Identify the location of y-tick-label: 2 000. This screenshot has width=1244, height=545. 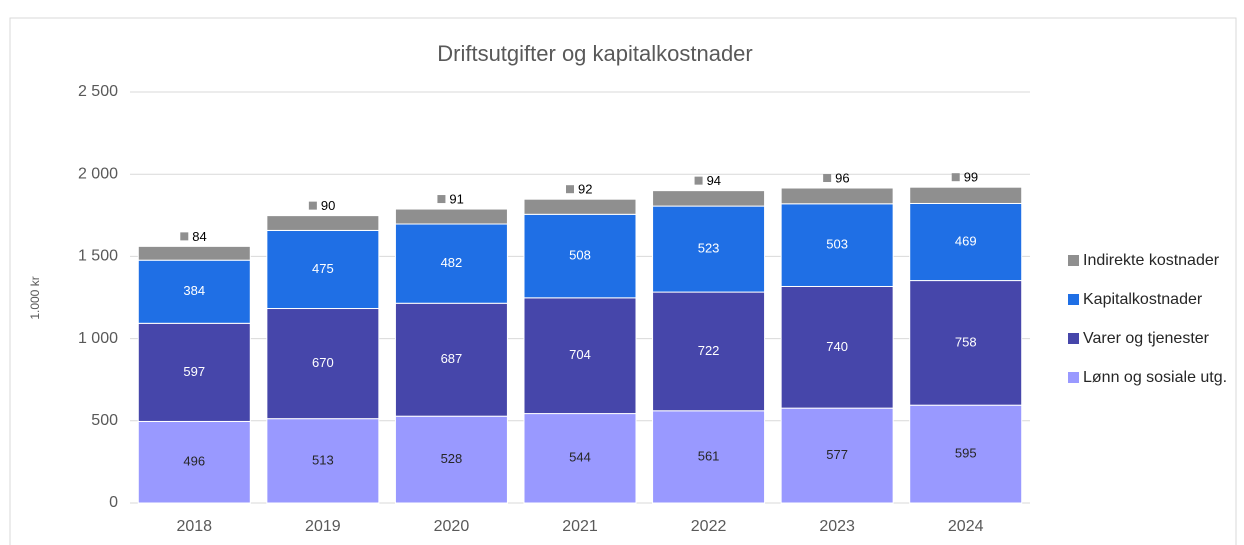
(98, 173).